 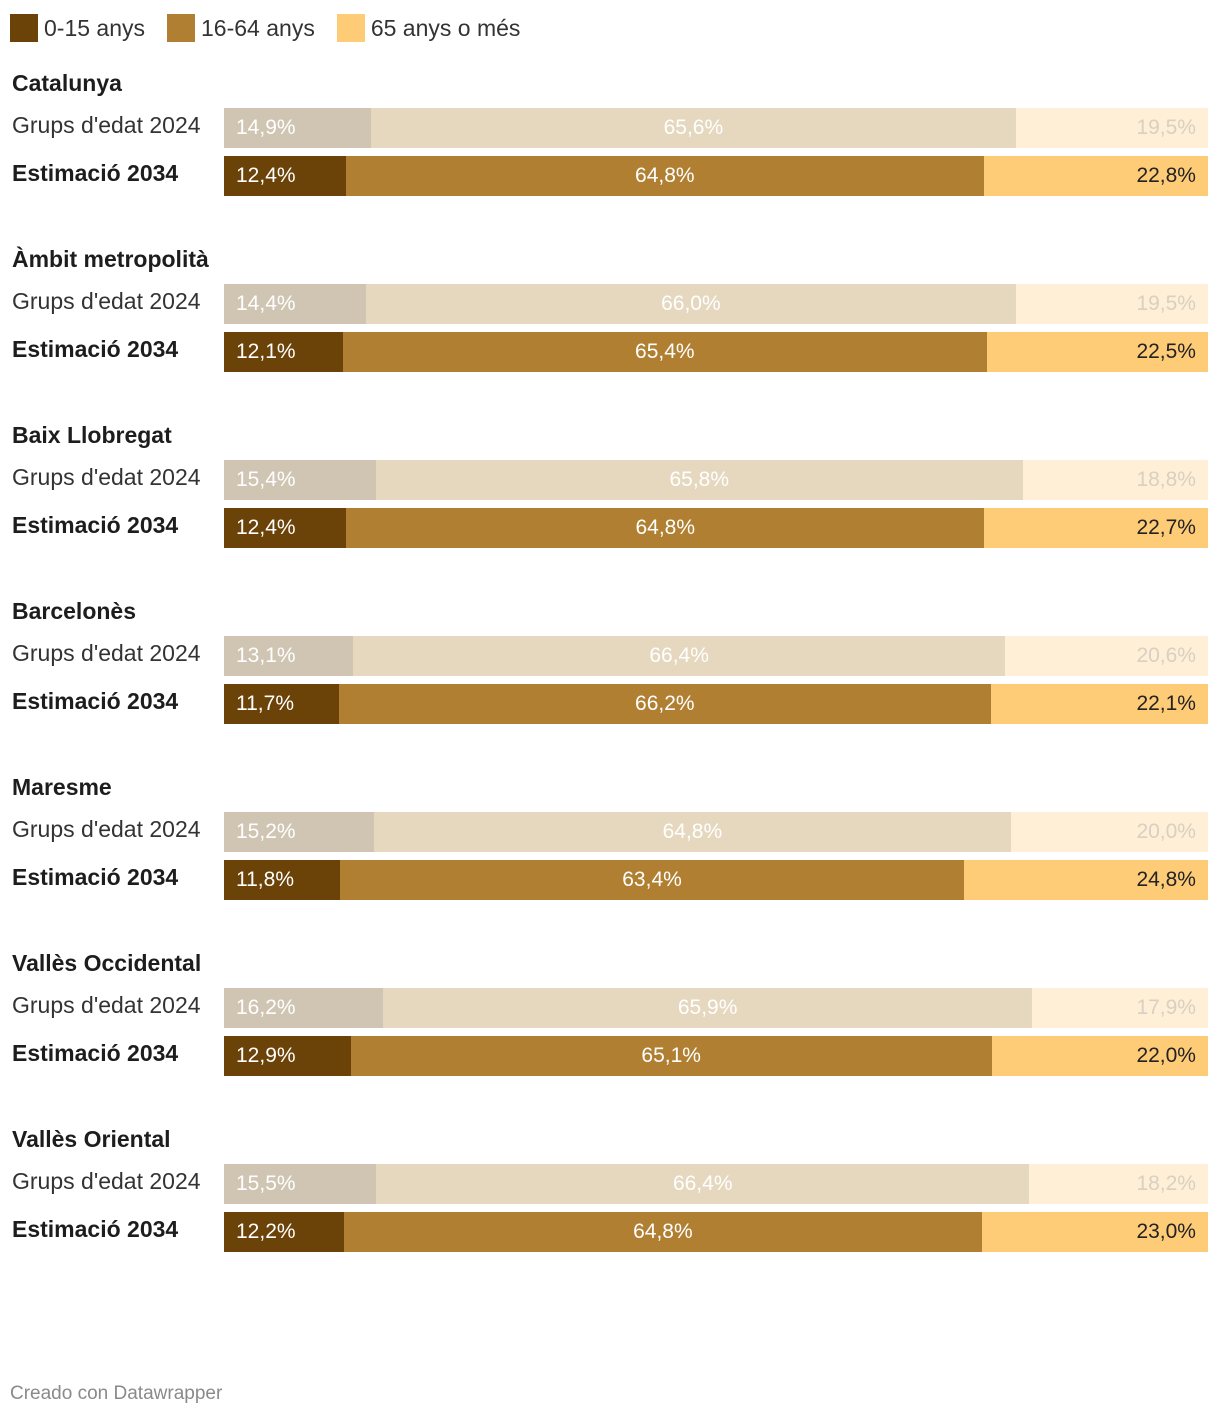 I want to click on bar-segment-65-plus: 22,5%, so click(x=1097, y=352).